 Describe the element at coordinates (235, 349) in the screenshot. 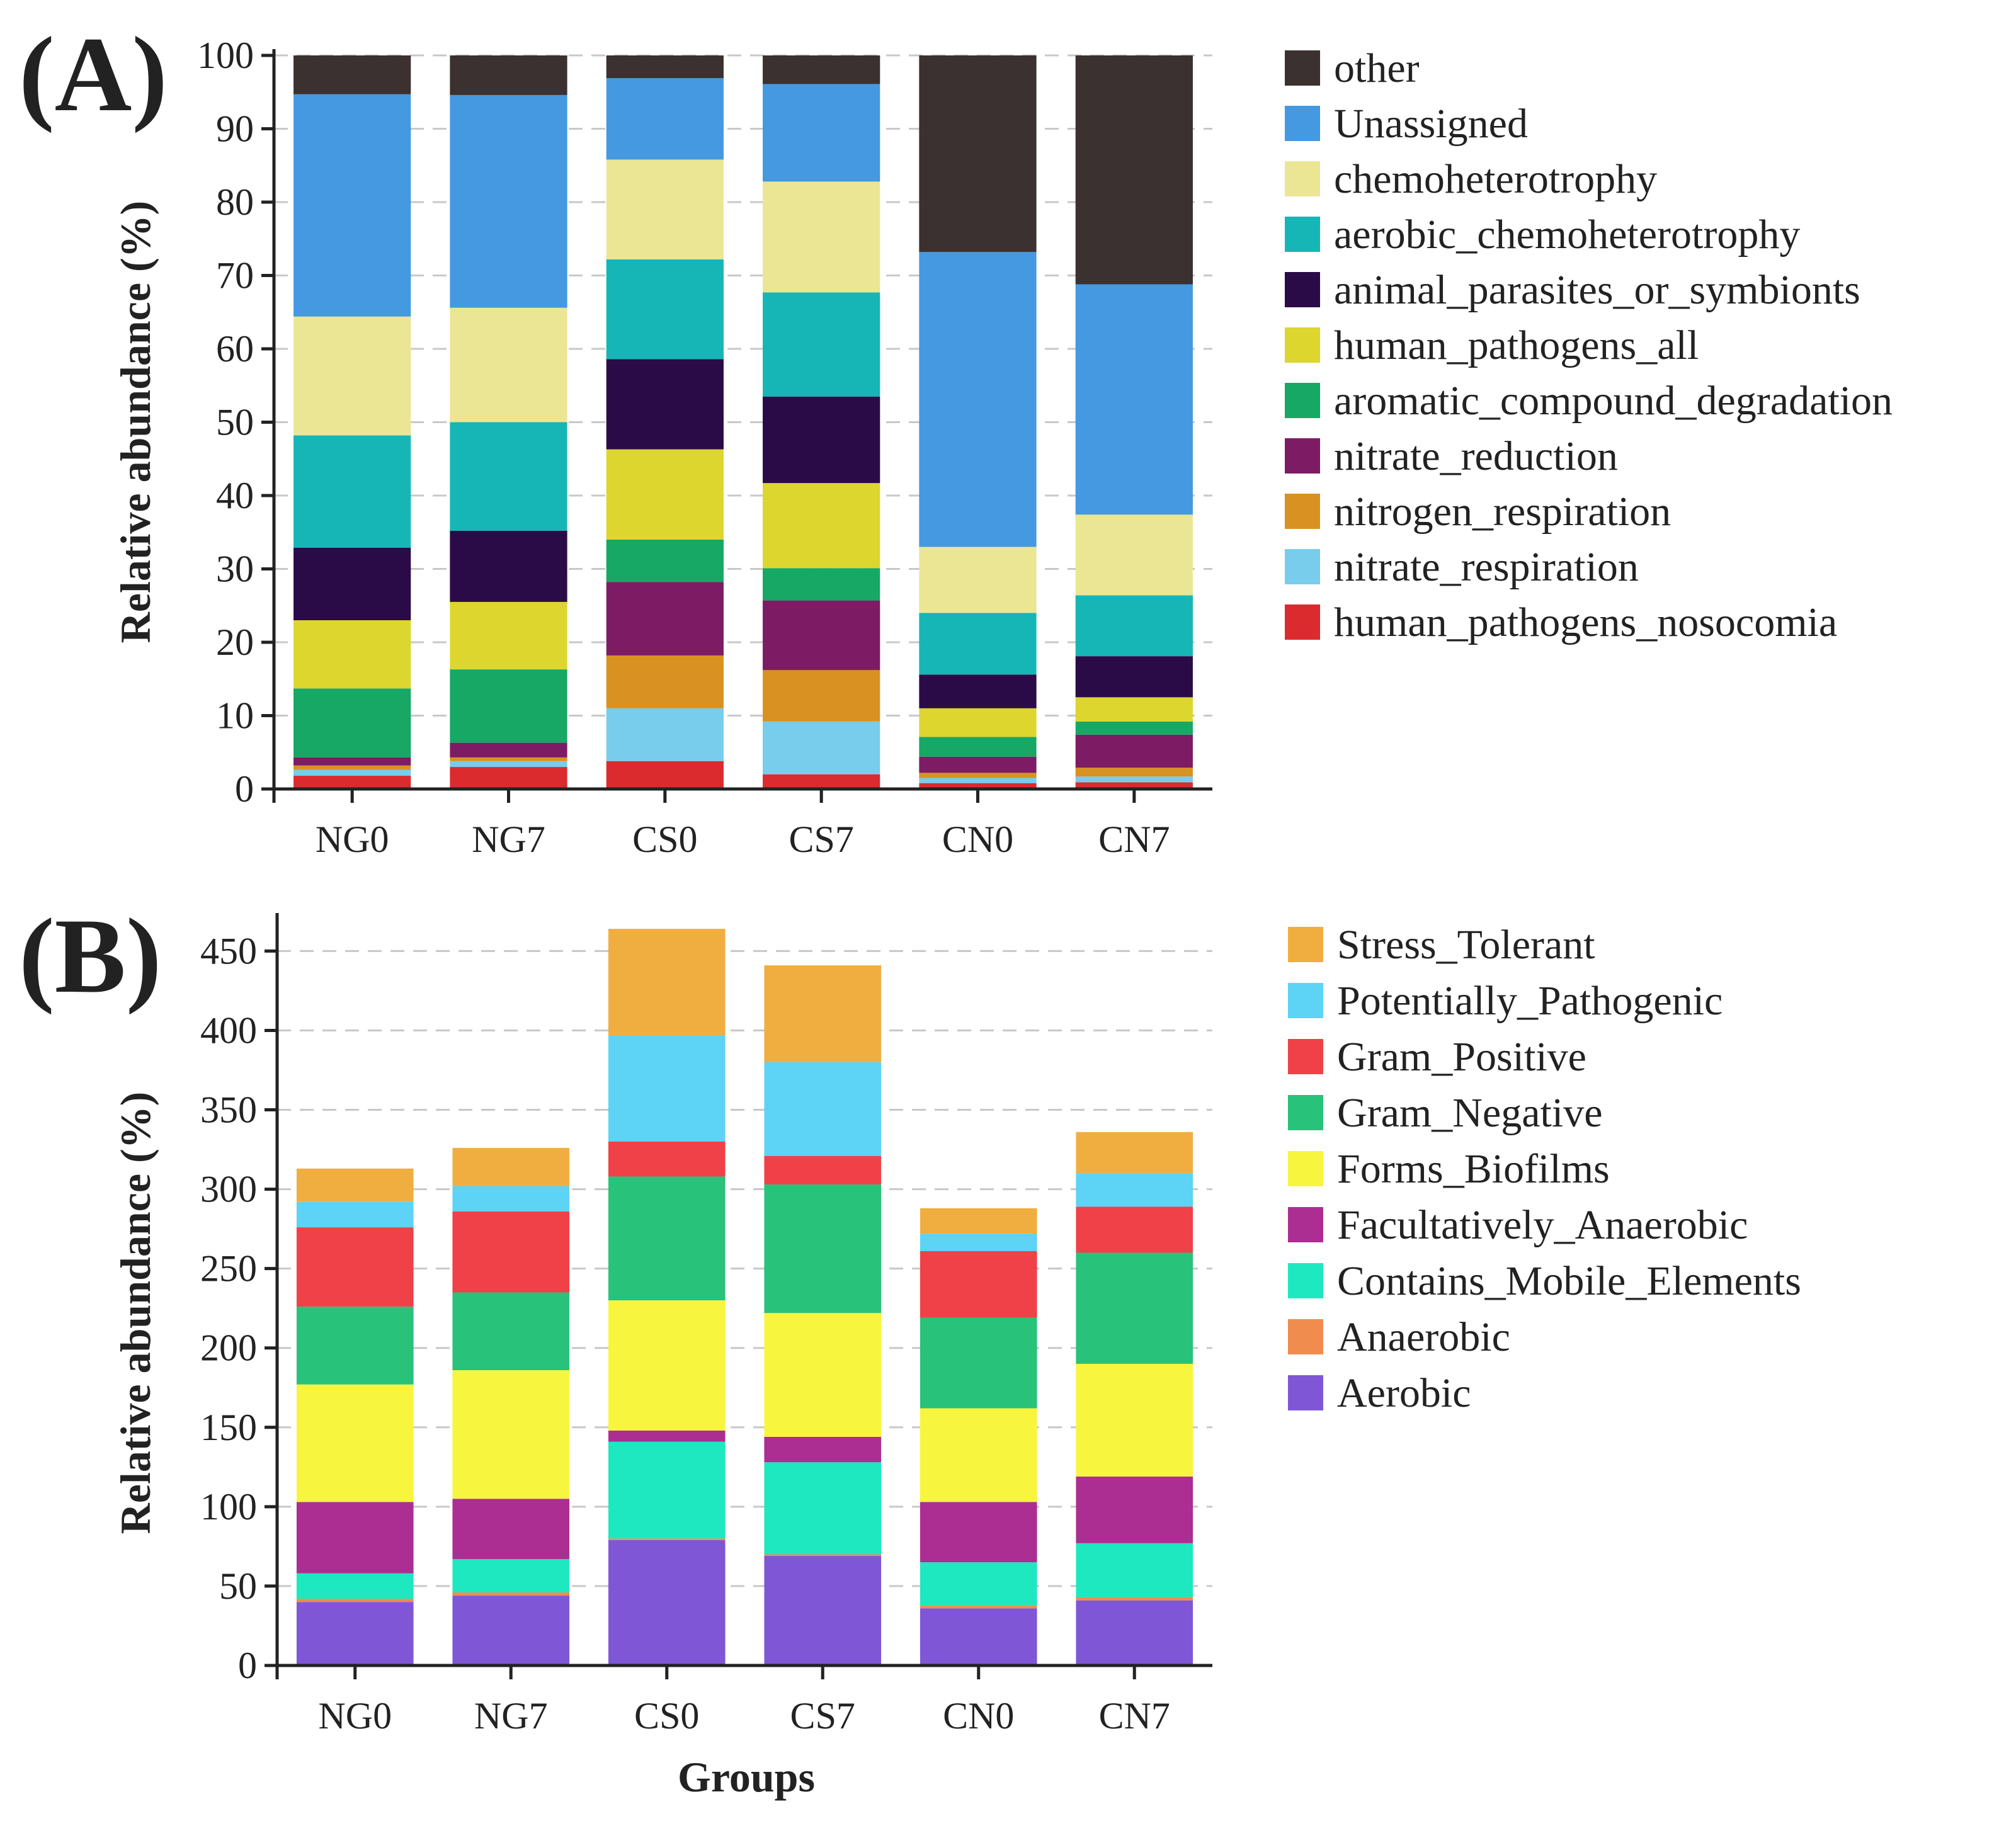

I see `a-y-tick-label: 60` at that location.